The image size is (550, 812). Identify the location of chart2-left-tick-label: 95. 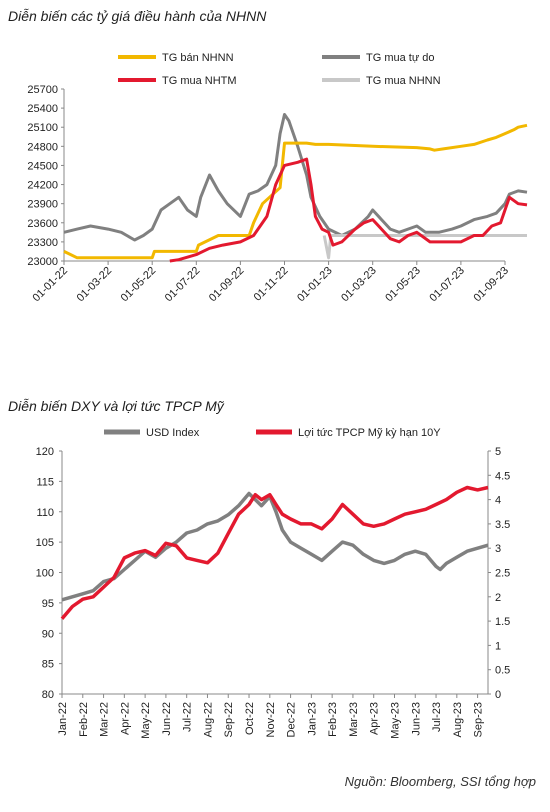
(48, 604).